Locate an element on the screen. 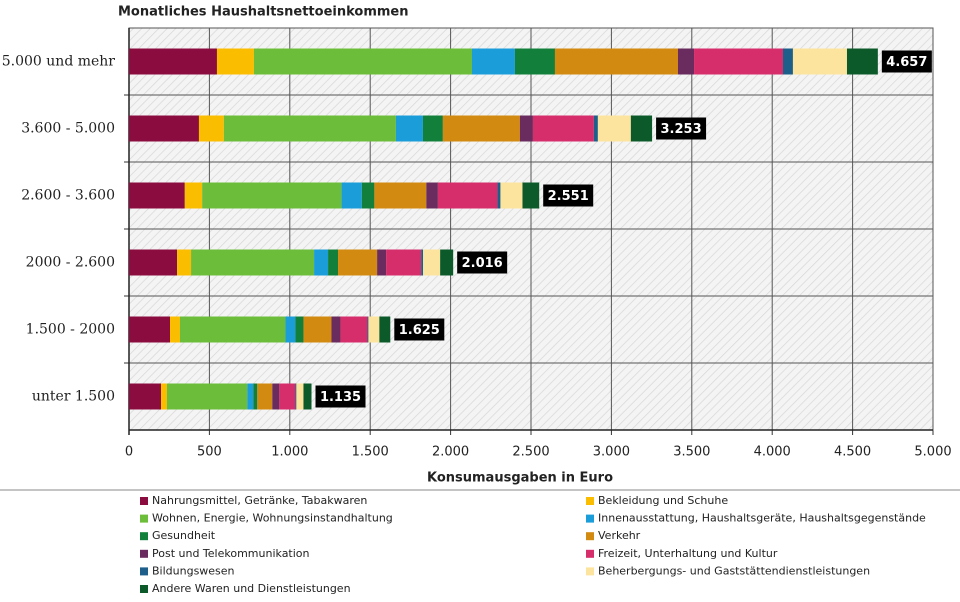 The image size is (960, 602). y-tick-label: 1.500 - 2000 is located at coordinates (70, 330).